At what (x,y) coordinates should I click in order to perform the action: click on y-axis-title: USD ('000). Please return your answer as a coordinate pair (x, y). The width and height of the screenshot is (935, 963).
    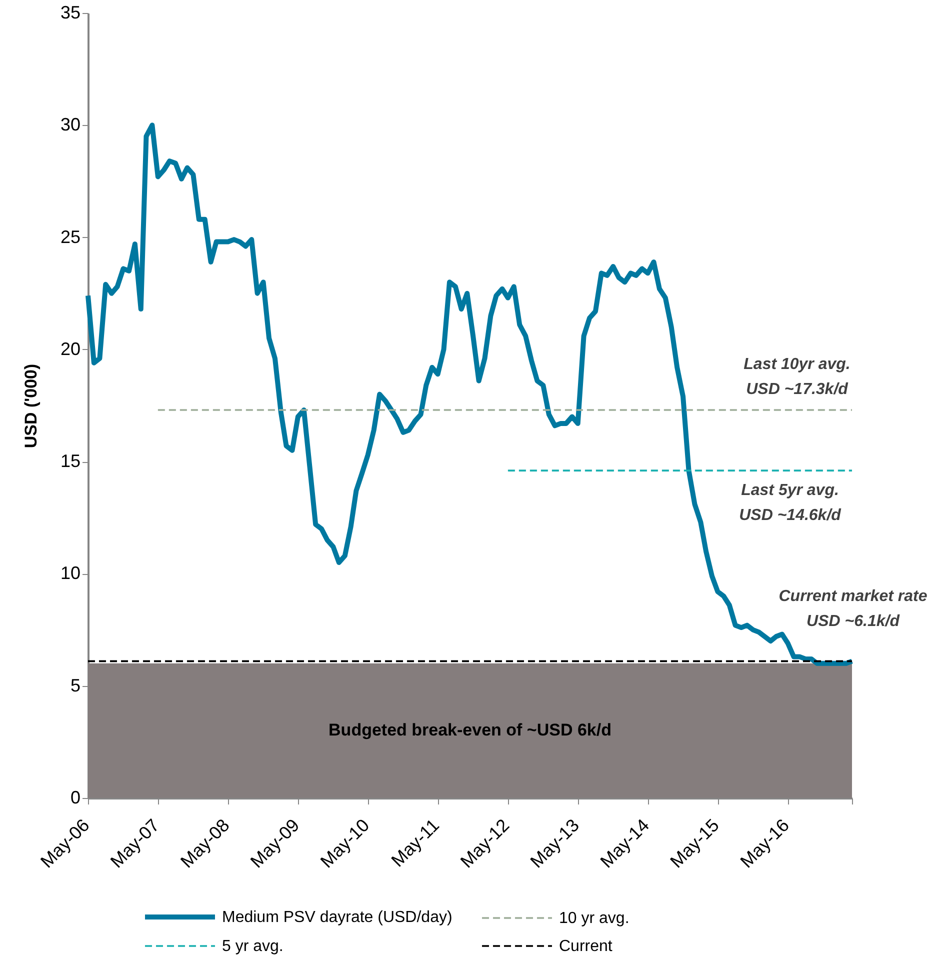
    Looking at the image, I should click on (30, 406).